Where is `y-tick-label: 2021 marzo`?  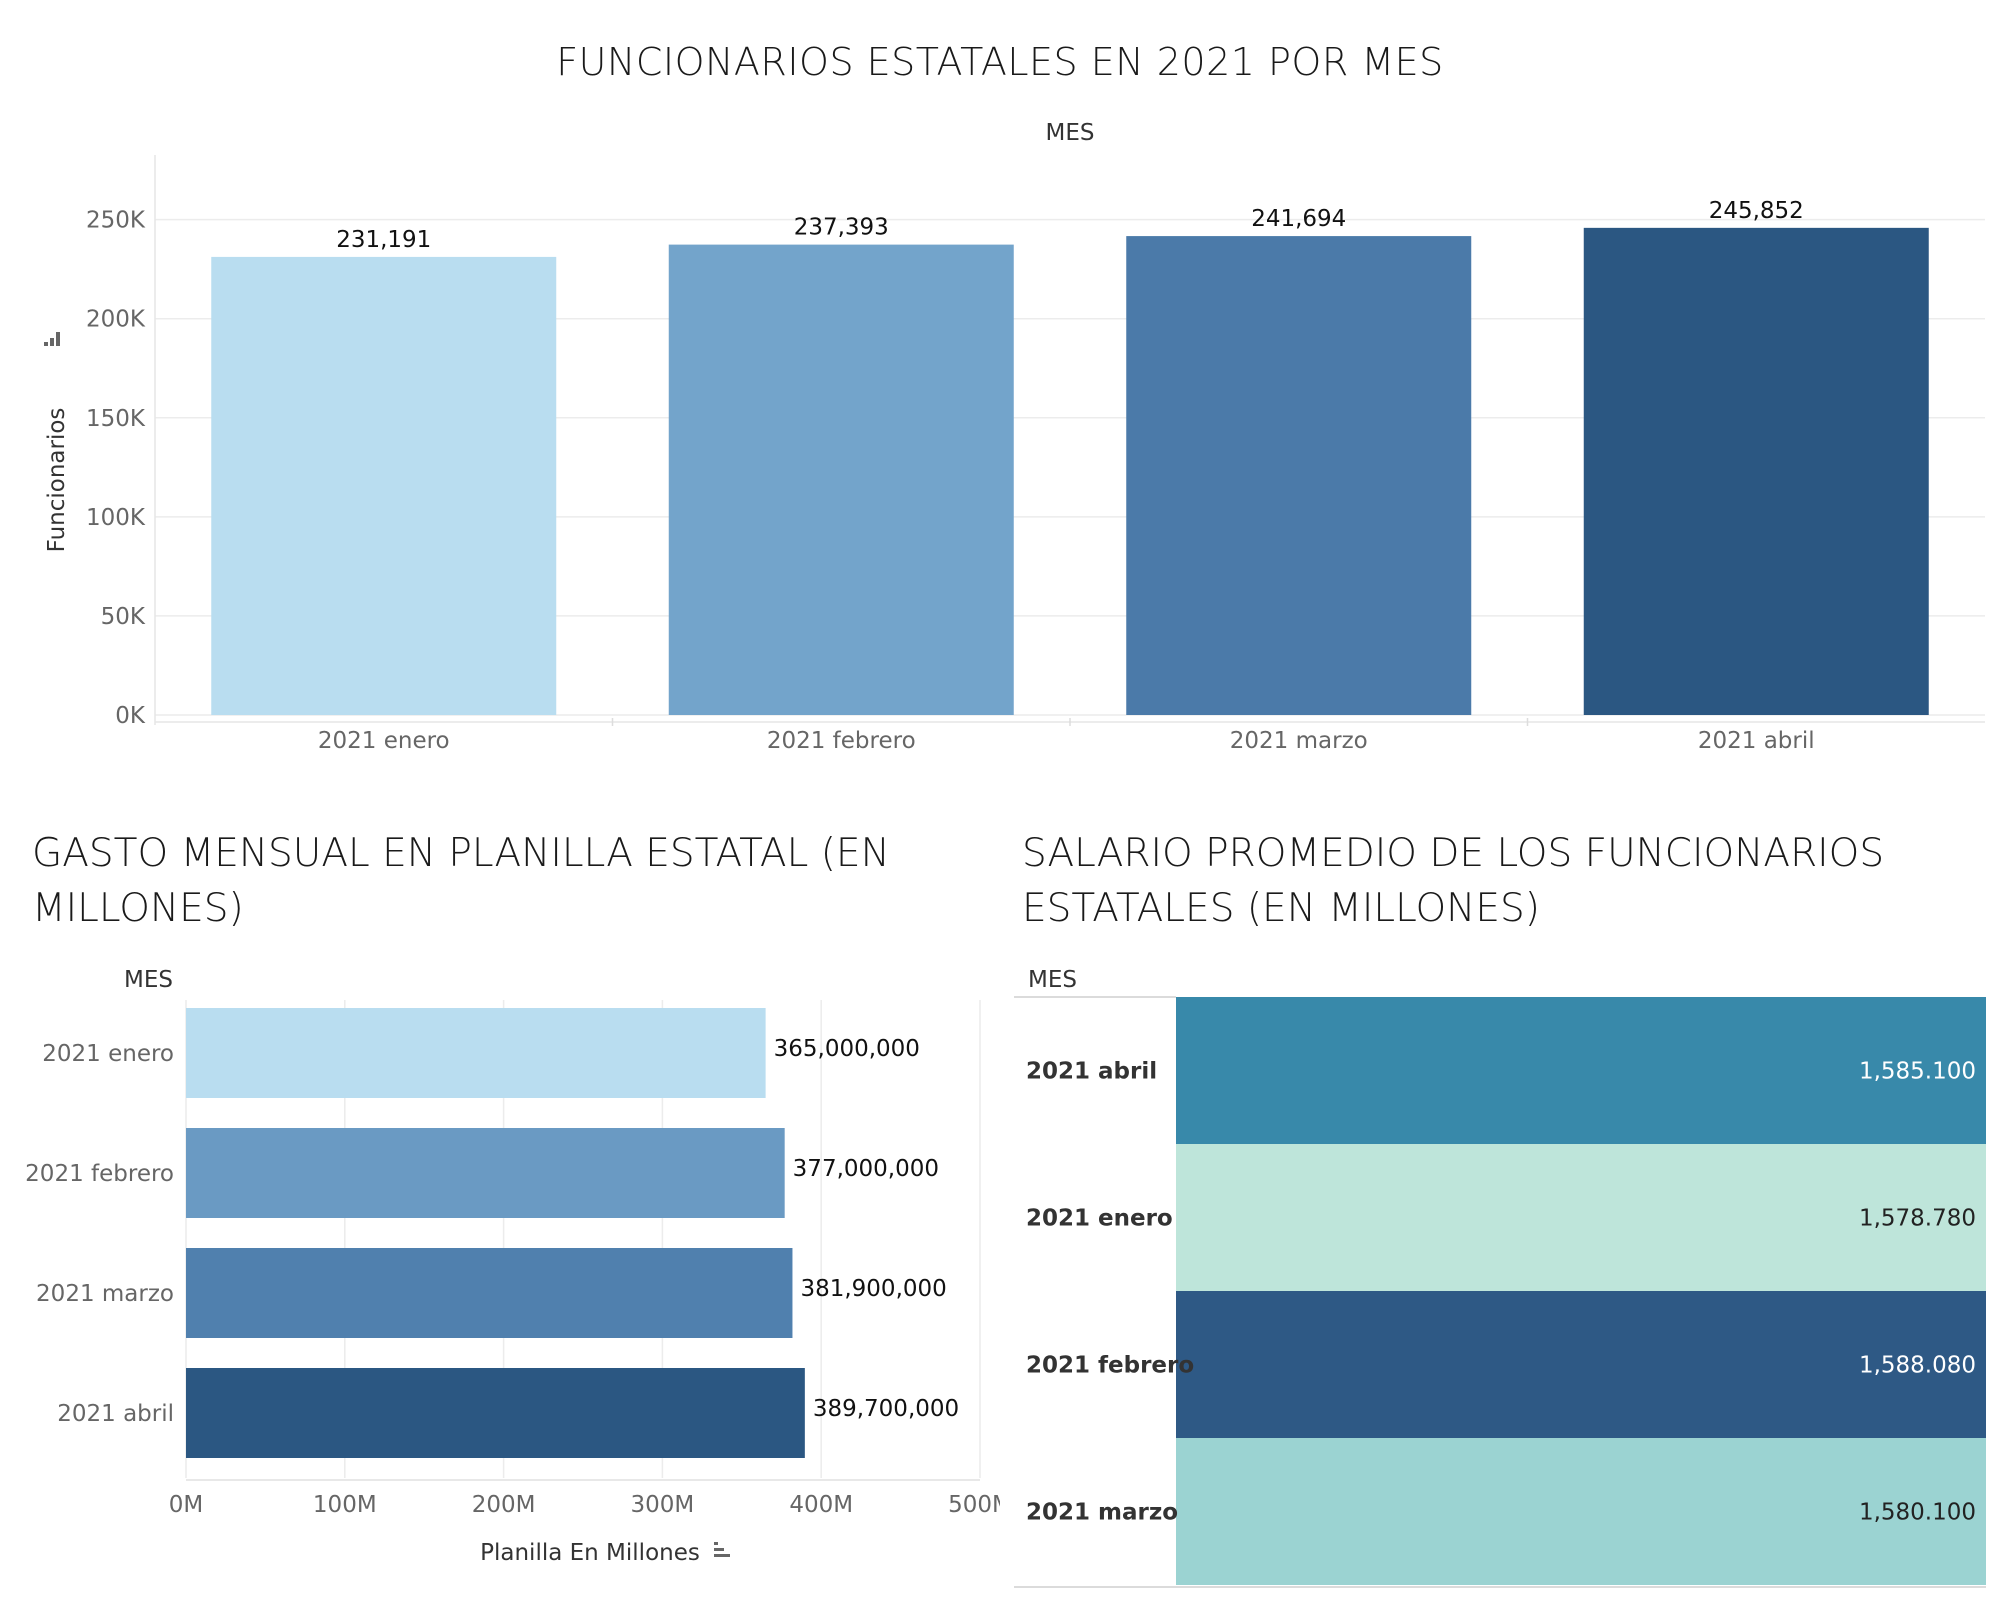
y-tick-label: 2021 marzo is located at coordinates (105, 1294).